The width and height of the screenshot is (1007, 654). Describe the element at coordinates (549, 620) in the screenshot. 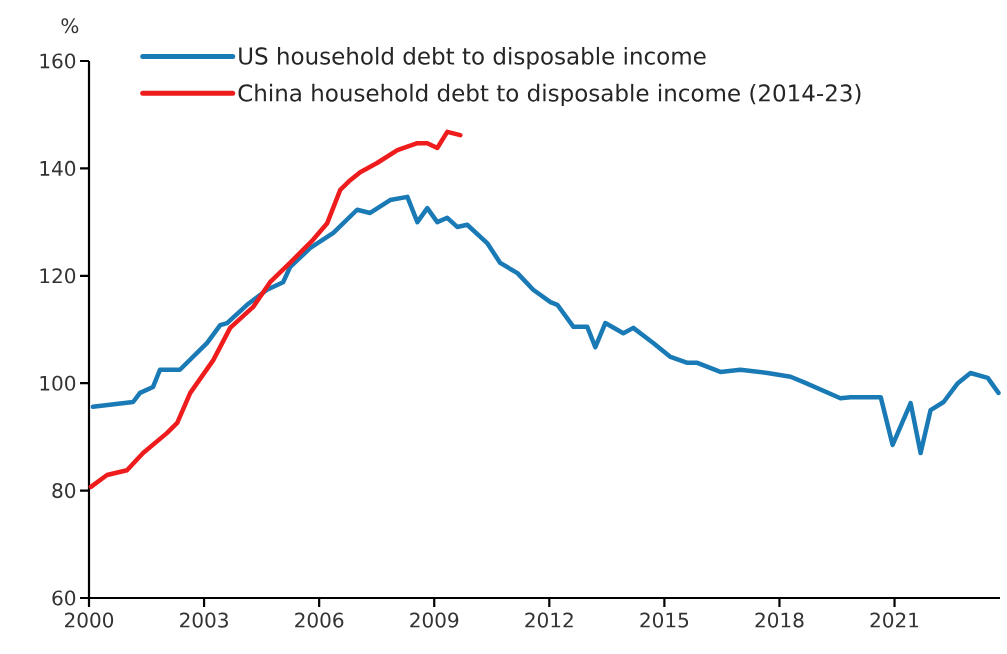

I see `x-tick-label: 2012` at that location.